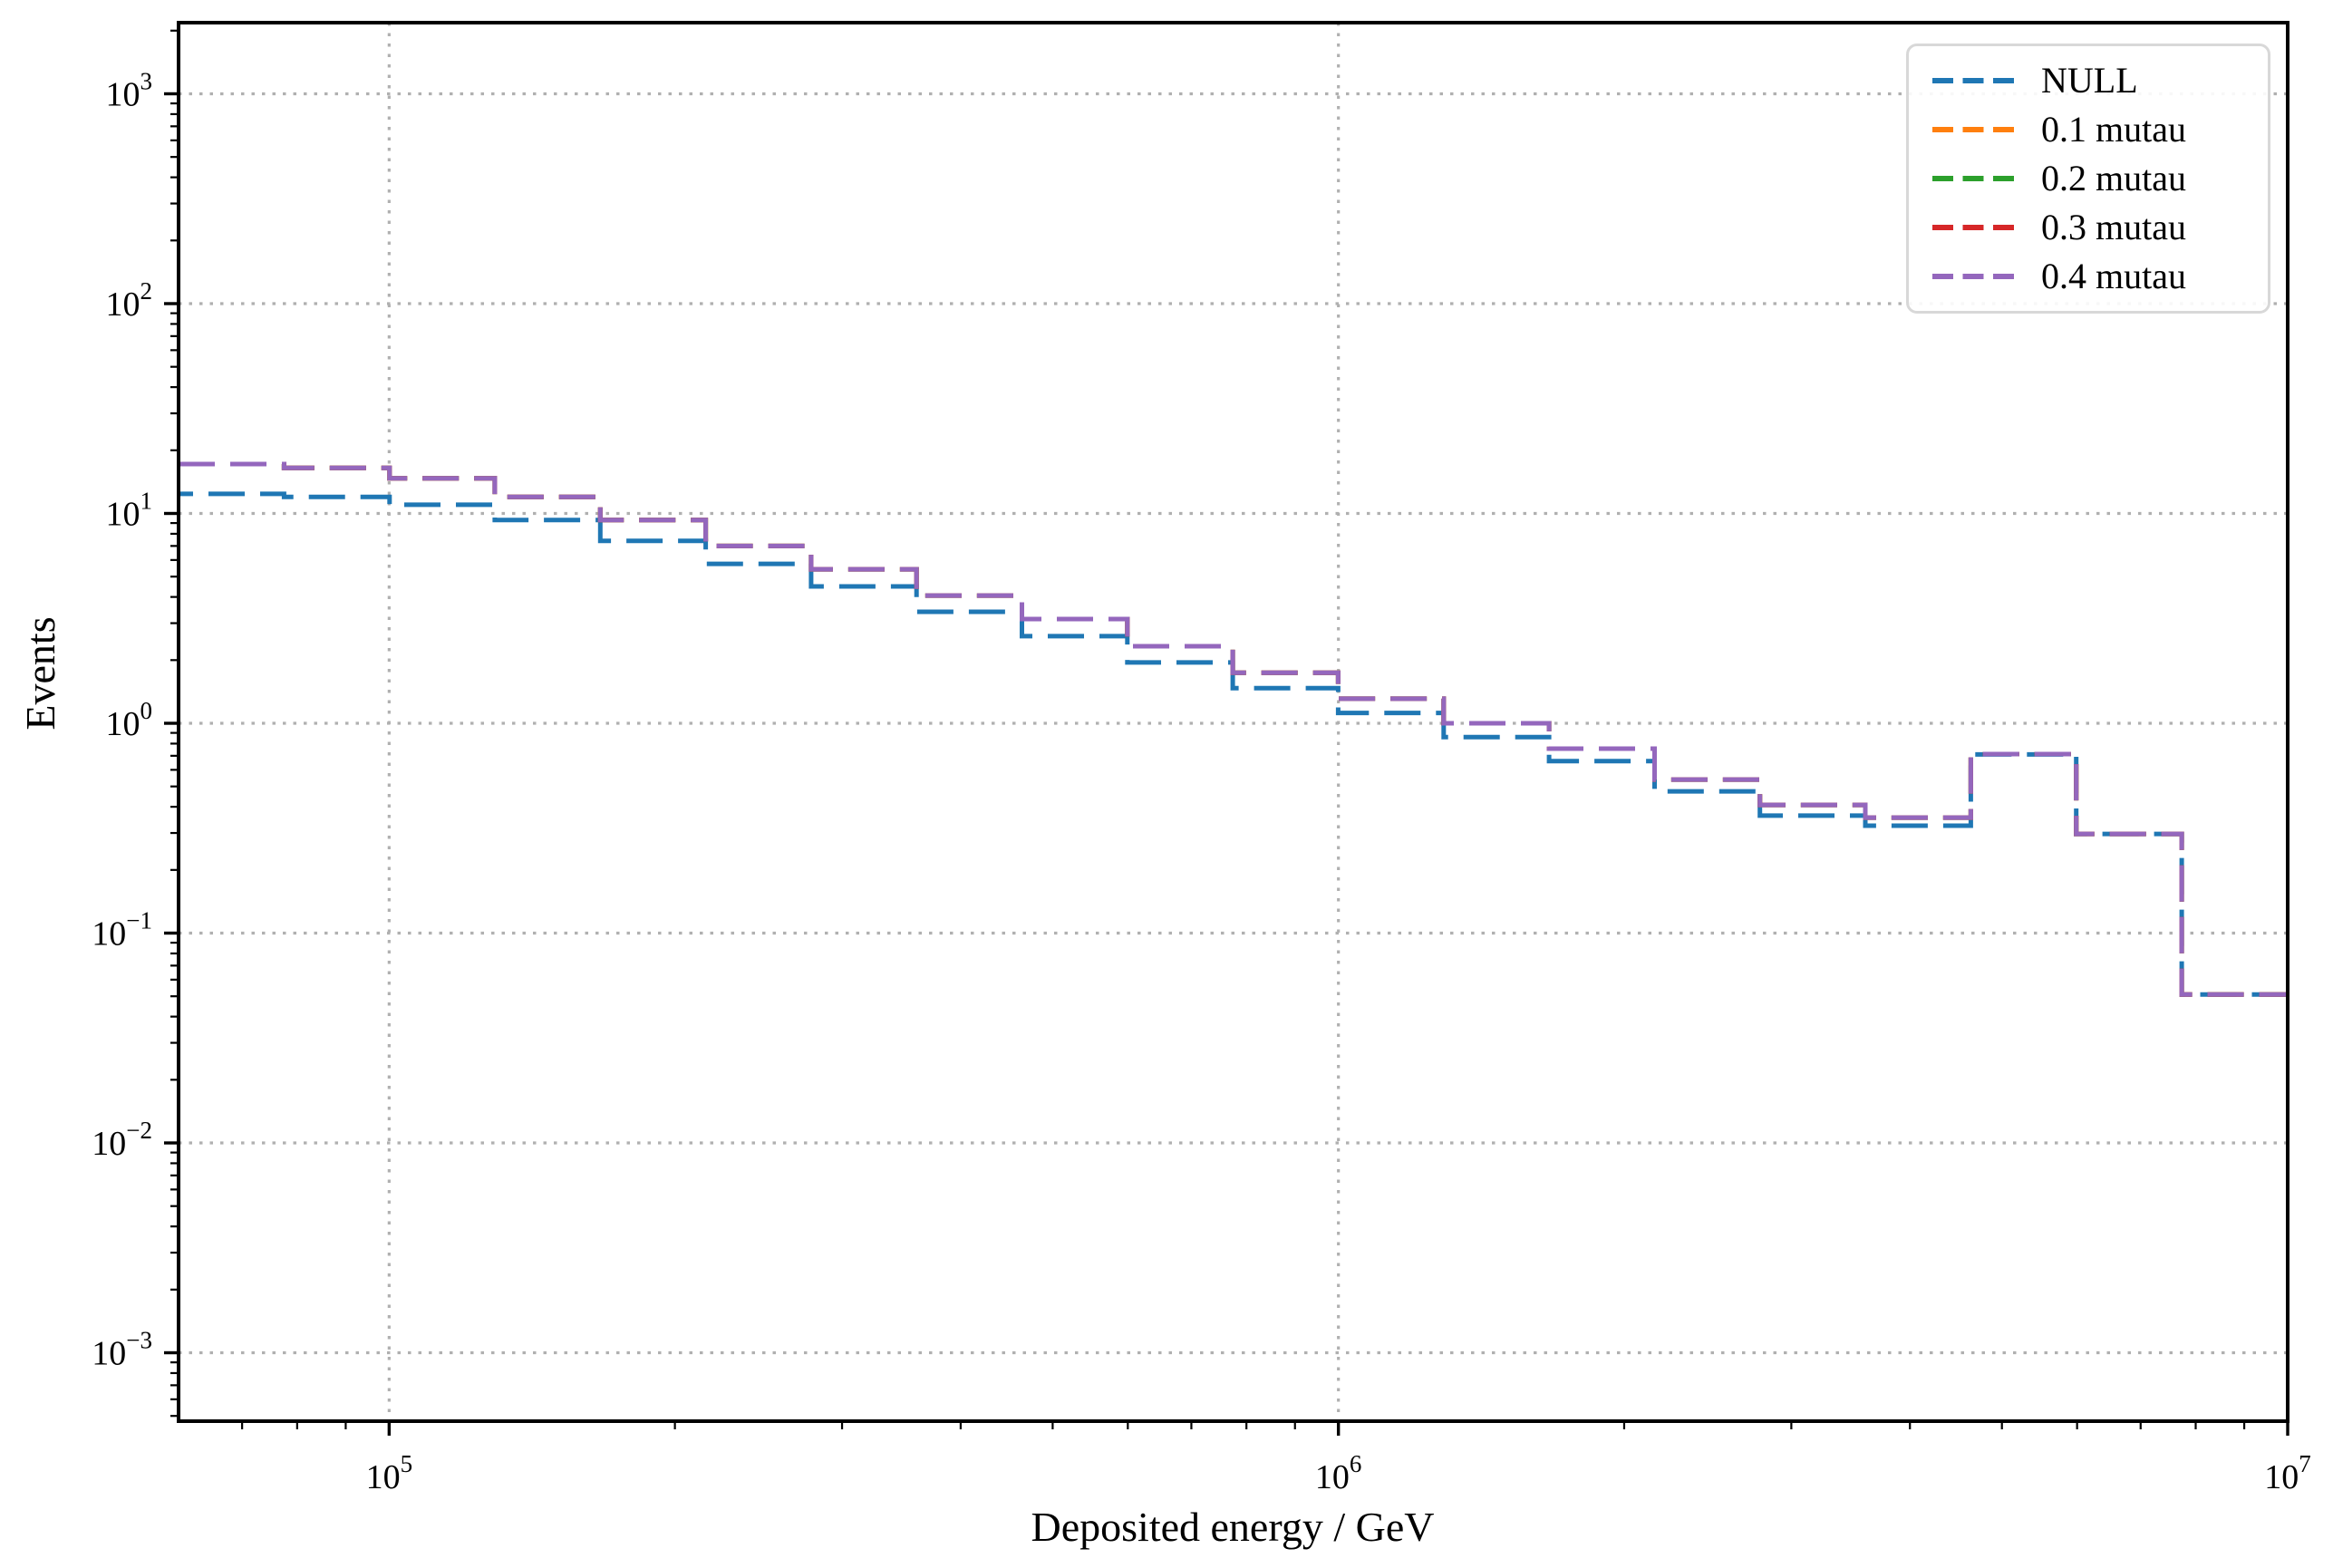 Image resolution: width=2333 pixels, height=1568 pixels. Describe the element at coordinates (129, 90) in the screenshot. I see `y-tick-label: 10³` at that location.